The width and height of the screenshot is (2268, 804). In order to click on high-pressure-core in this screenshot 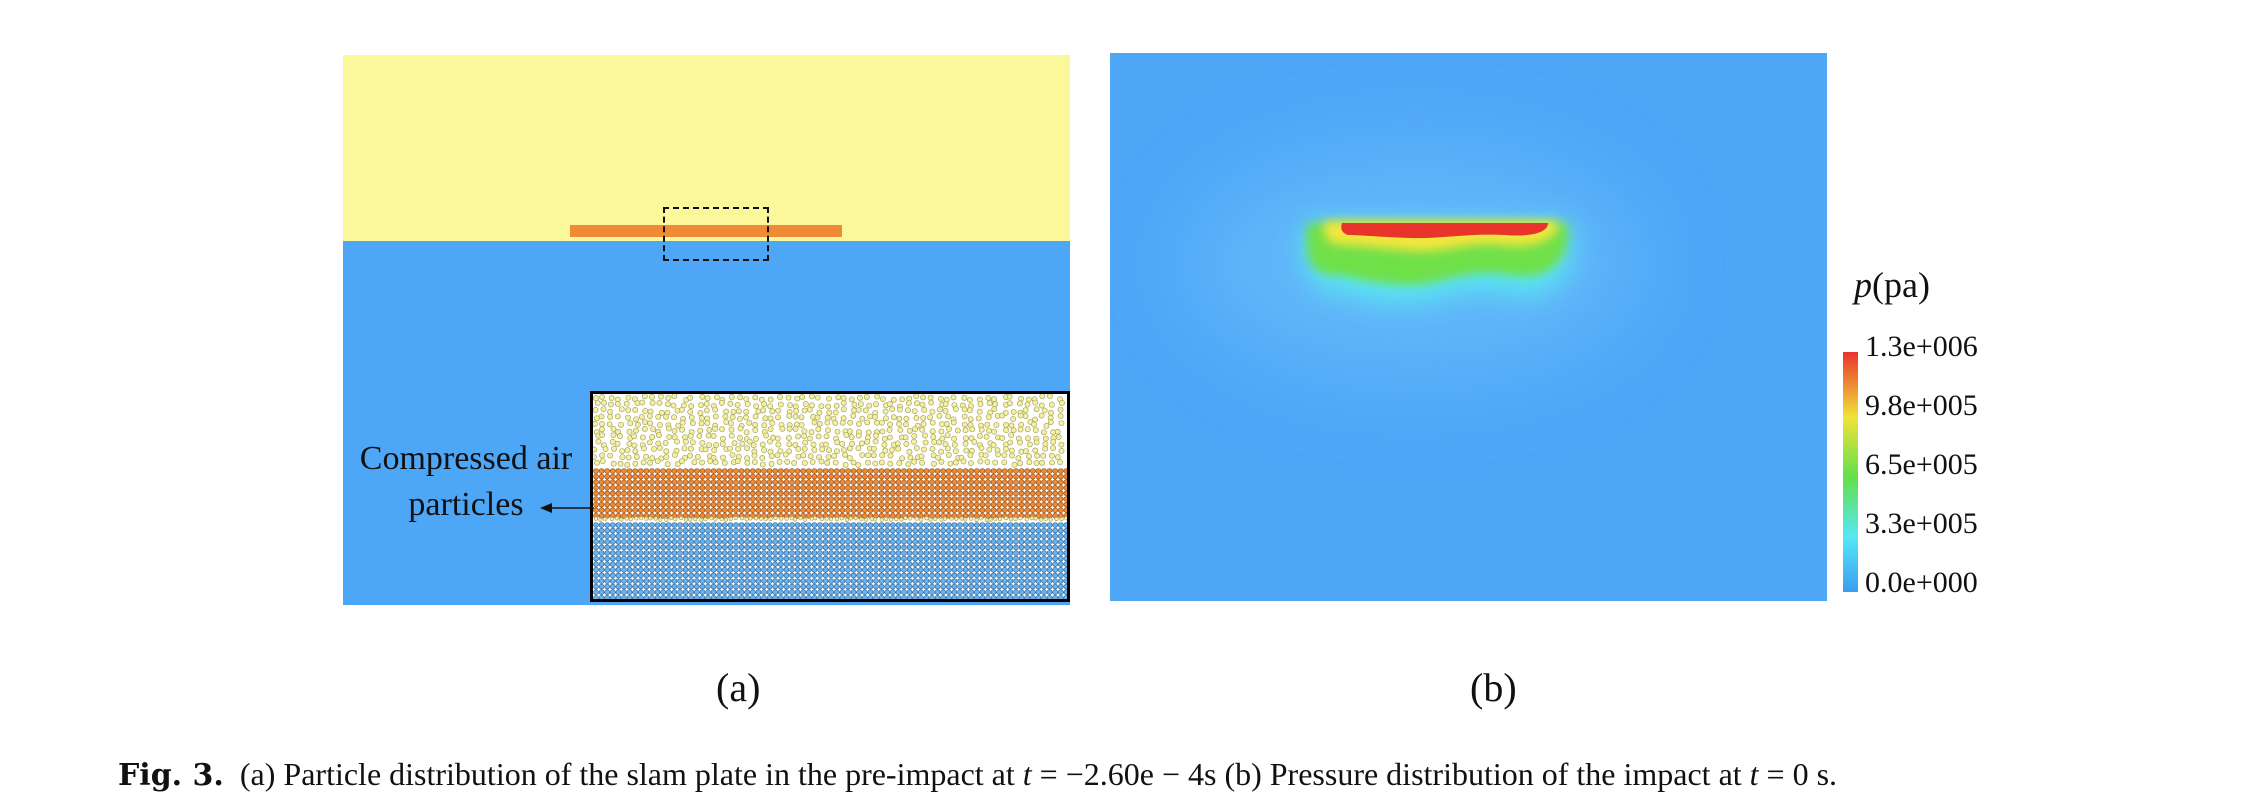, I will do `click(1444, 231)`.